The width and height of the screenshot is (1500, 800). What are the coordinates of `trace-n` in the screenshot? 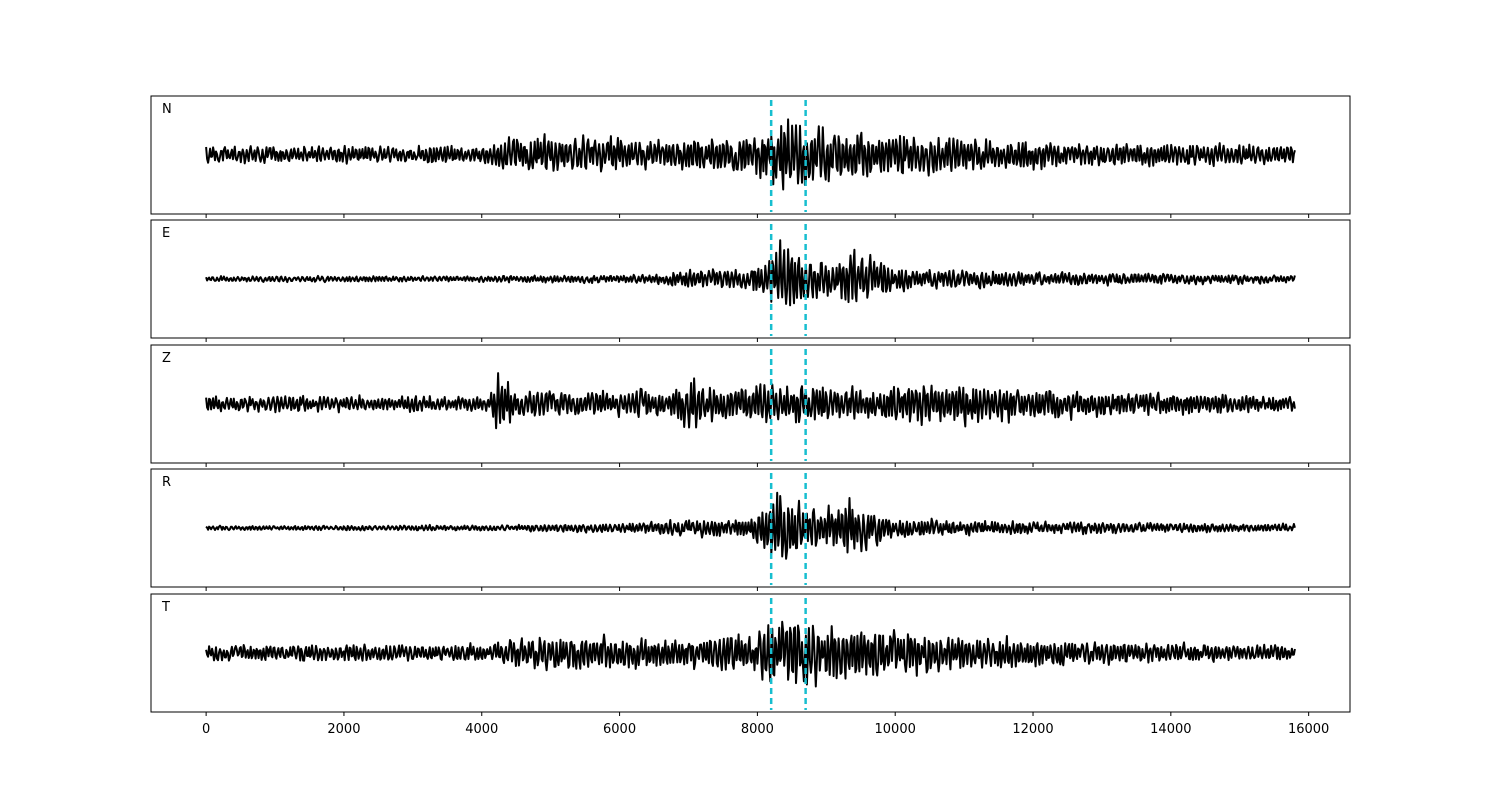 It's located at (750, 154).